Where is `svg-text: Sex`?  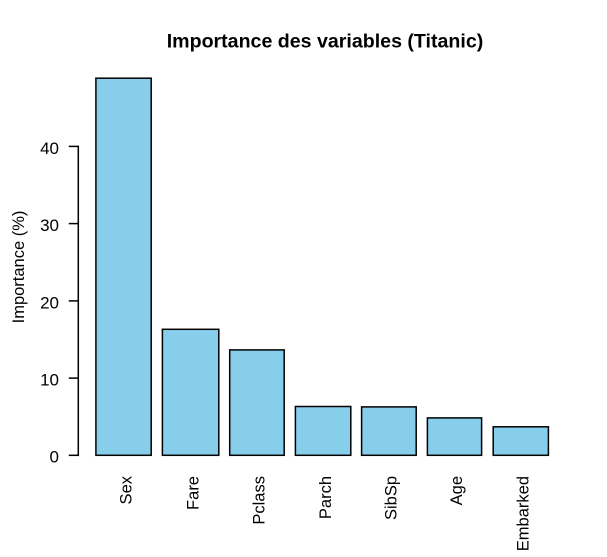 svg-text: Sex is located at coordinates (126, 489).